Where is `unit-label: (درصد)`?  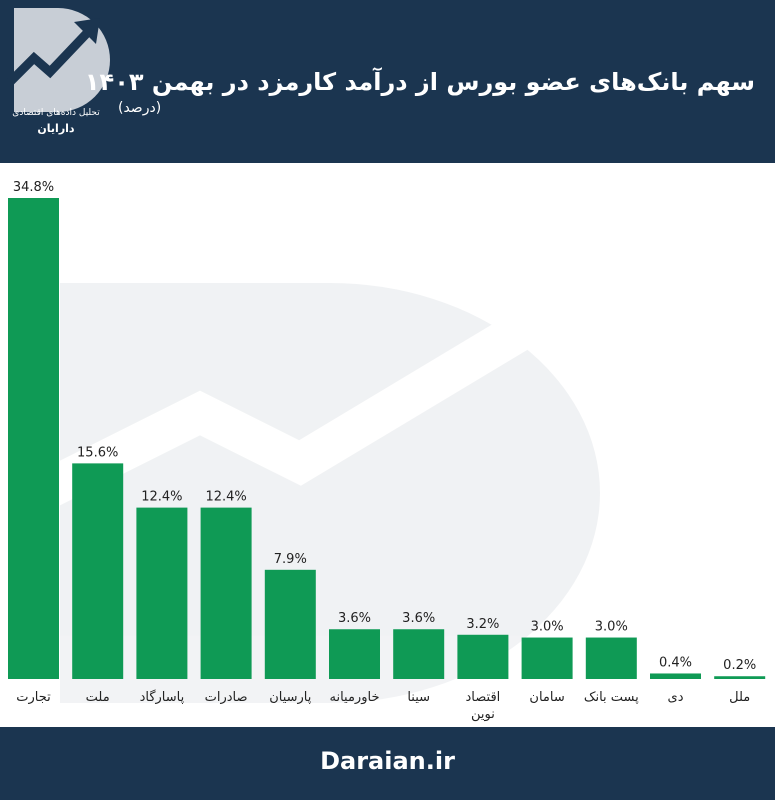
unit-label: (درصد) is located at coordinates (140, 108).